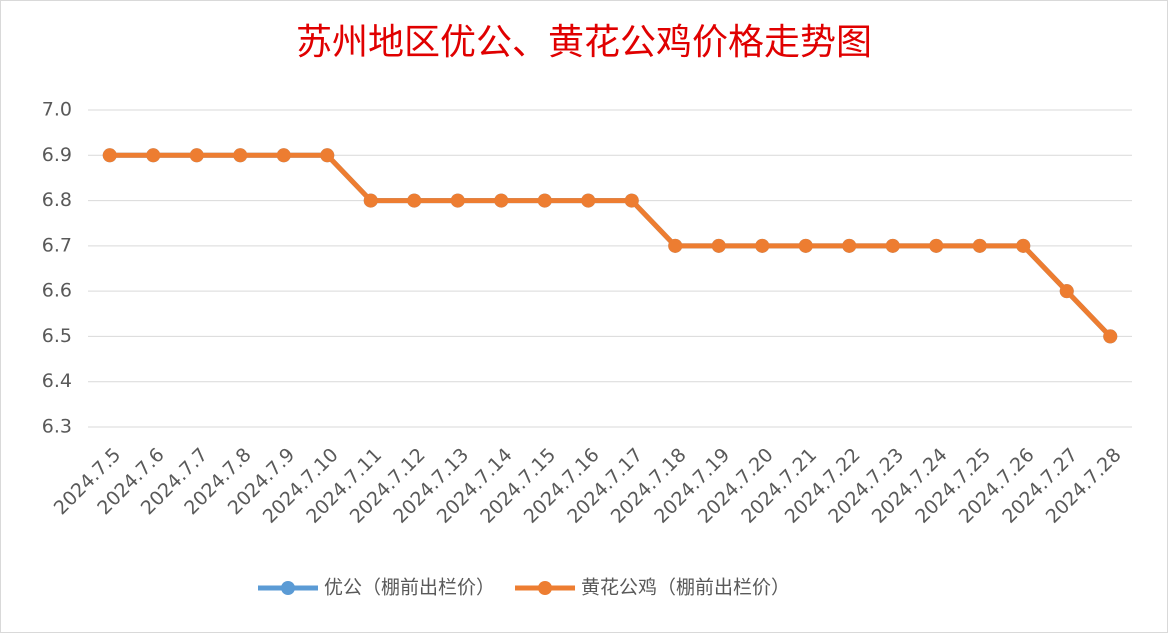 Image resolution: width=1168 pixels, height=637 pixels. What do you see at coordinates (57, 155) in the screenshot?
I see `y-tick-label: 6.9` at bounding box center [57, 155].